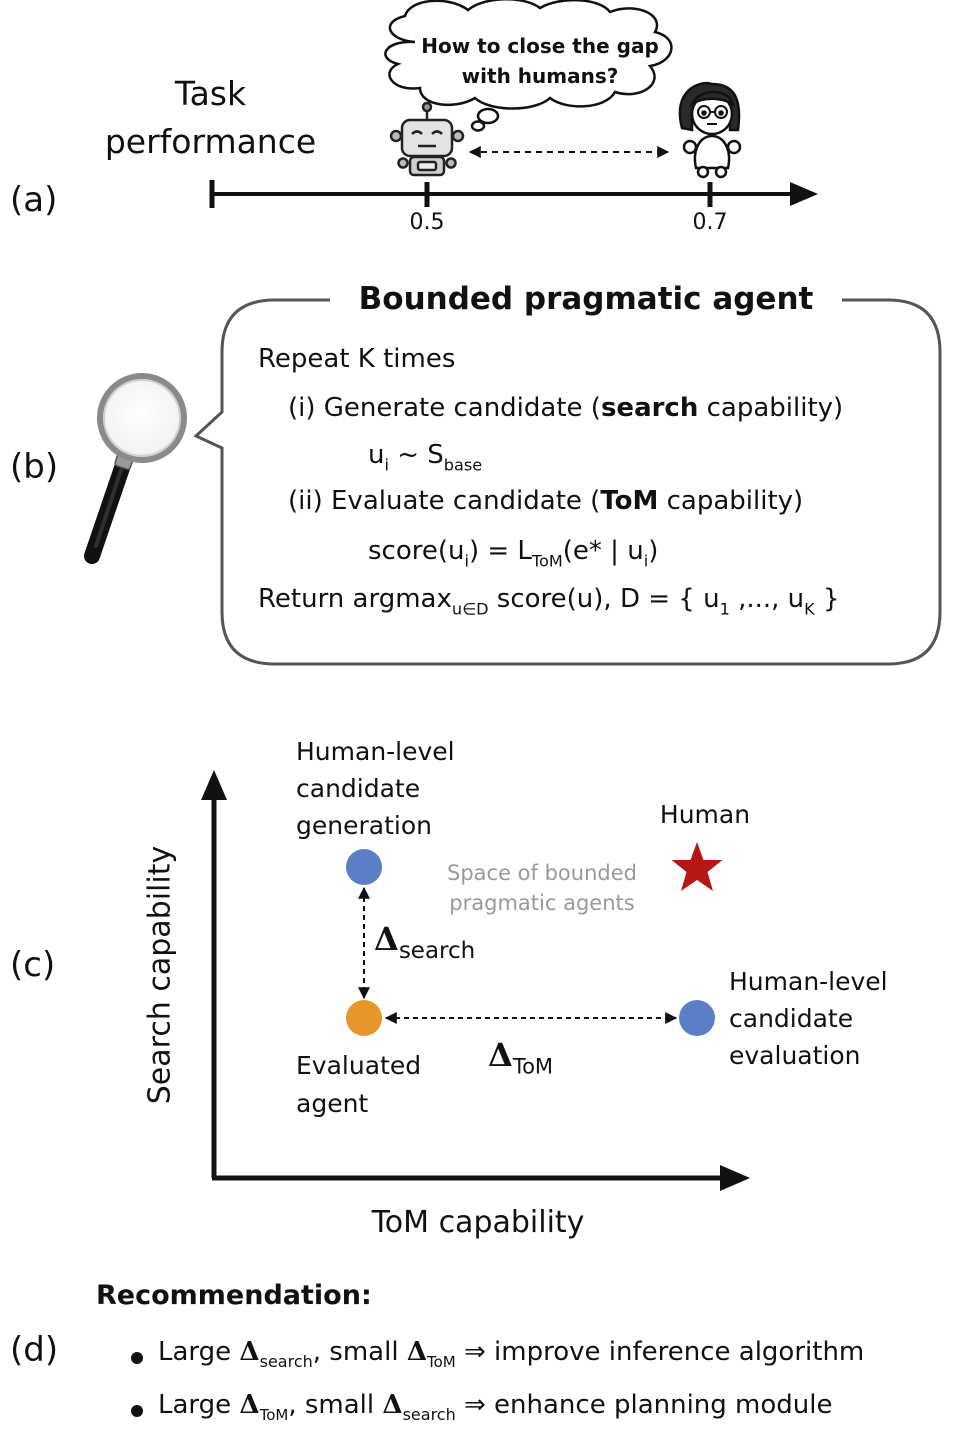 This screenshot has height=1447, width=961. I want to click on delta-tom-symbol: Δ, so click(500, 1055).